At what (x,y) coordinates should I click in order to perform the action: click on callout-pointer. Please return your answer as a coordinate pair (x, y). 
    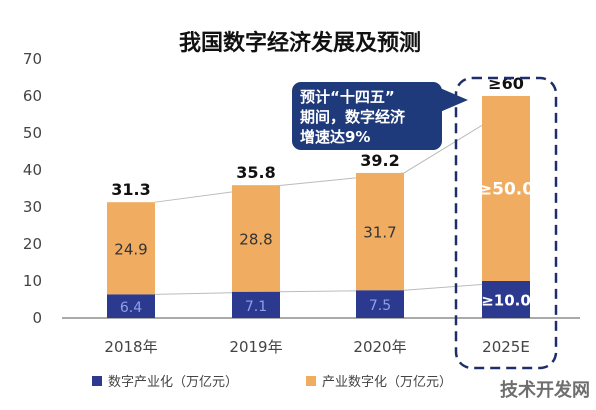
    Looking at the image, I should click on (454, 100).